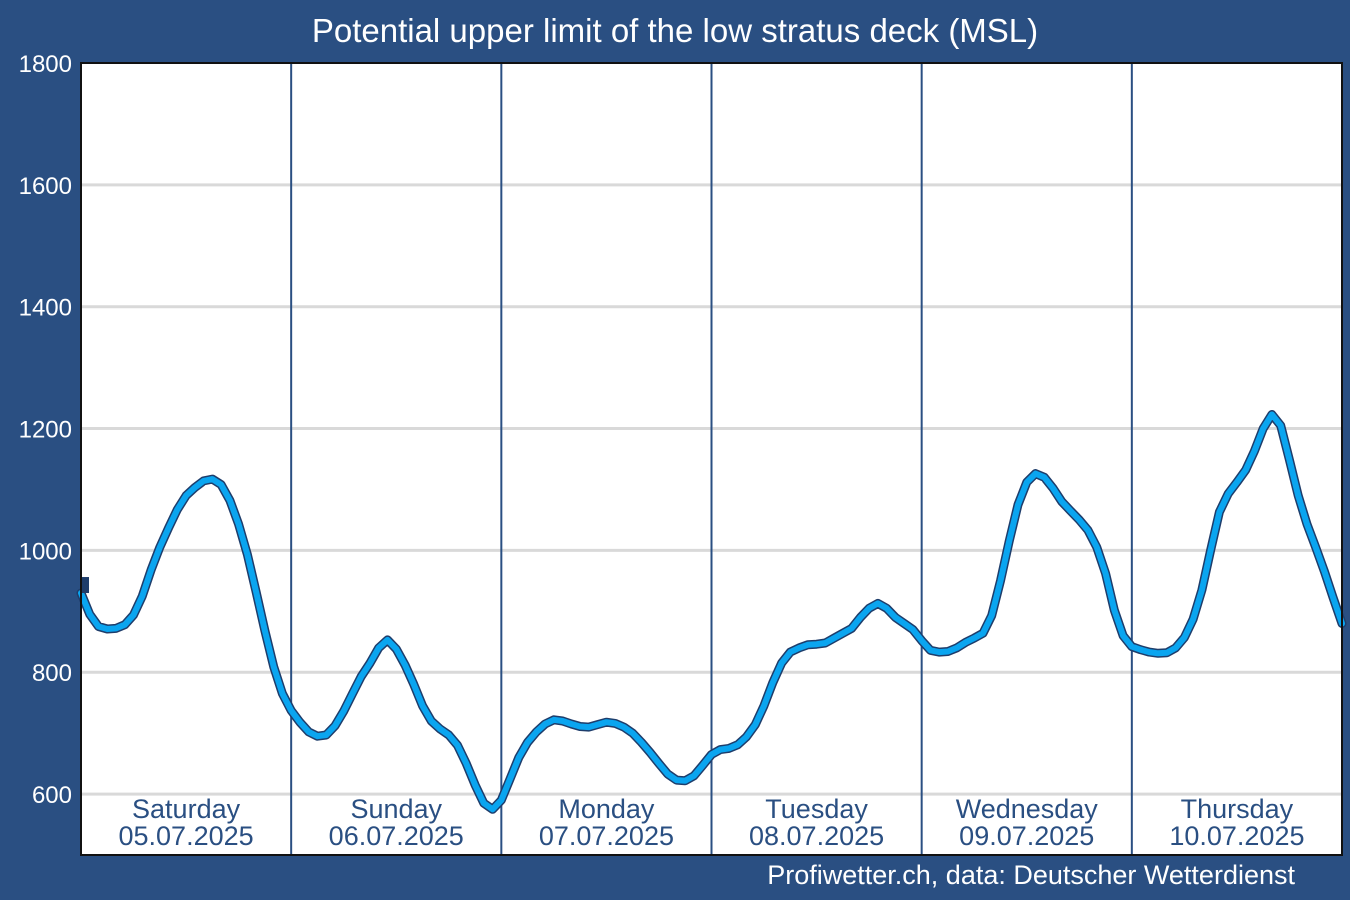 The image size is (1350, 900). What do you see at coordinates (186, 809) in the screenshot?
I see `day-name-label: Saturday` at bounding box center [186, 809].